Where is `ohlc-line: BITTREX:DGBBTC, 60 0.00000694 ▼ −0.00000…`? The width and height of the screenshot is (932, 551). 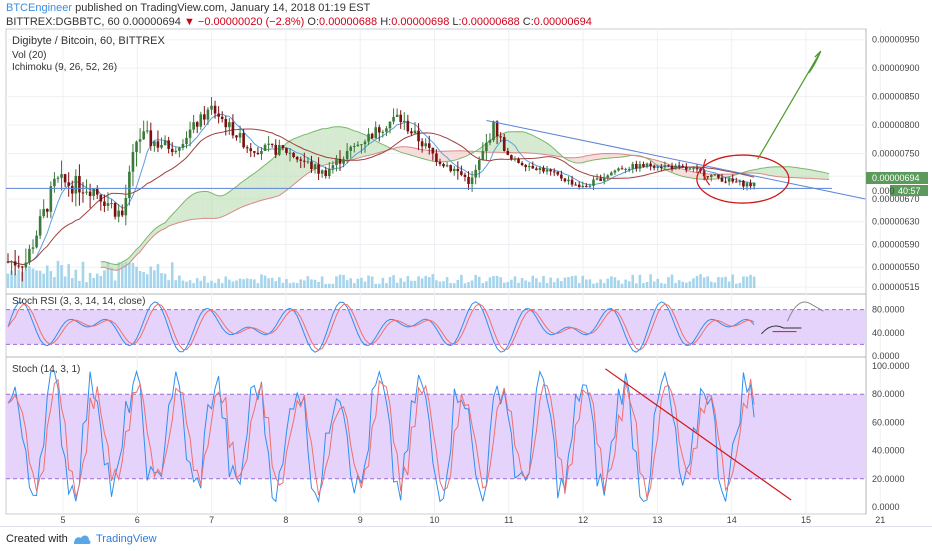 ohlc-line: BITTREX:DGBBTC, 60 0.00000694 ▼ −0.00000… is located at coordinates (299, 22).